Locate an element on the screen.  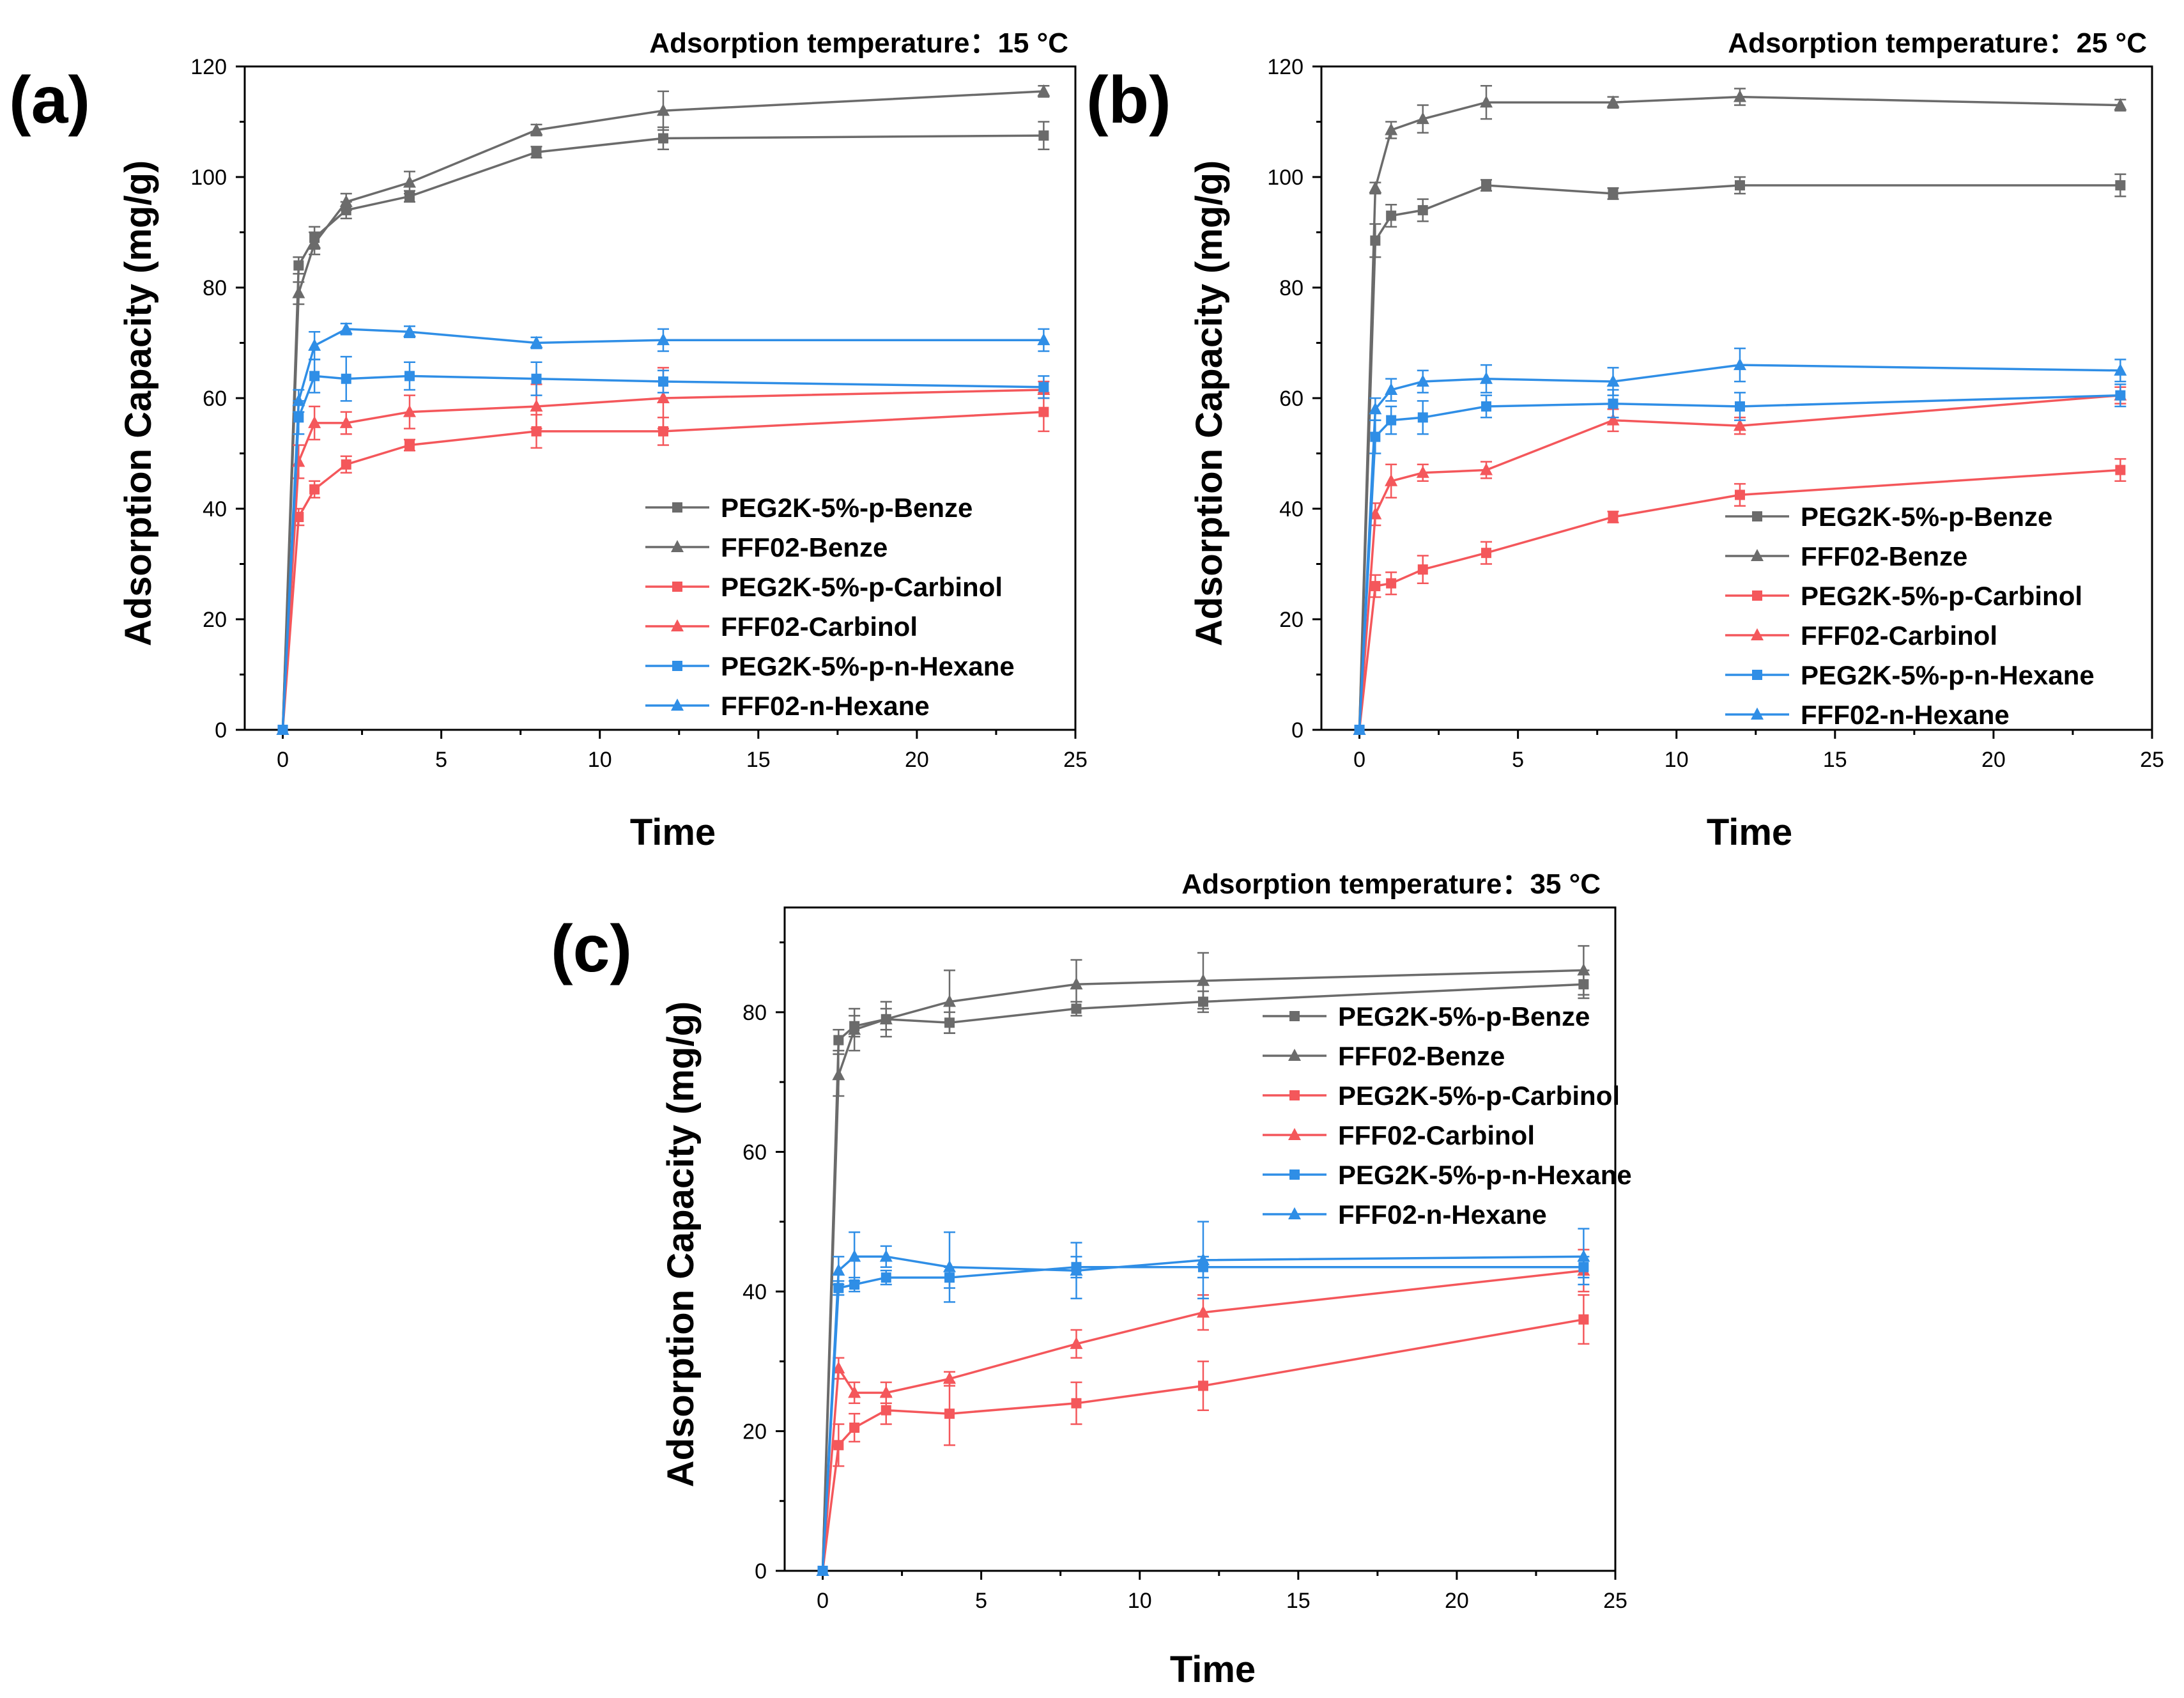
chart-title: Adsorption temperature：15 °C is located at coordinates (858, 43).